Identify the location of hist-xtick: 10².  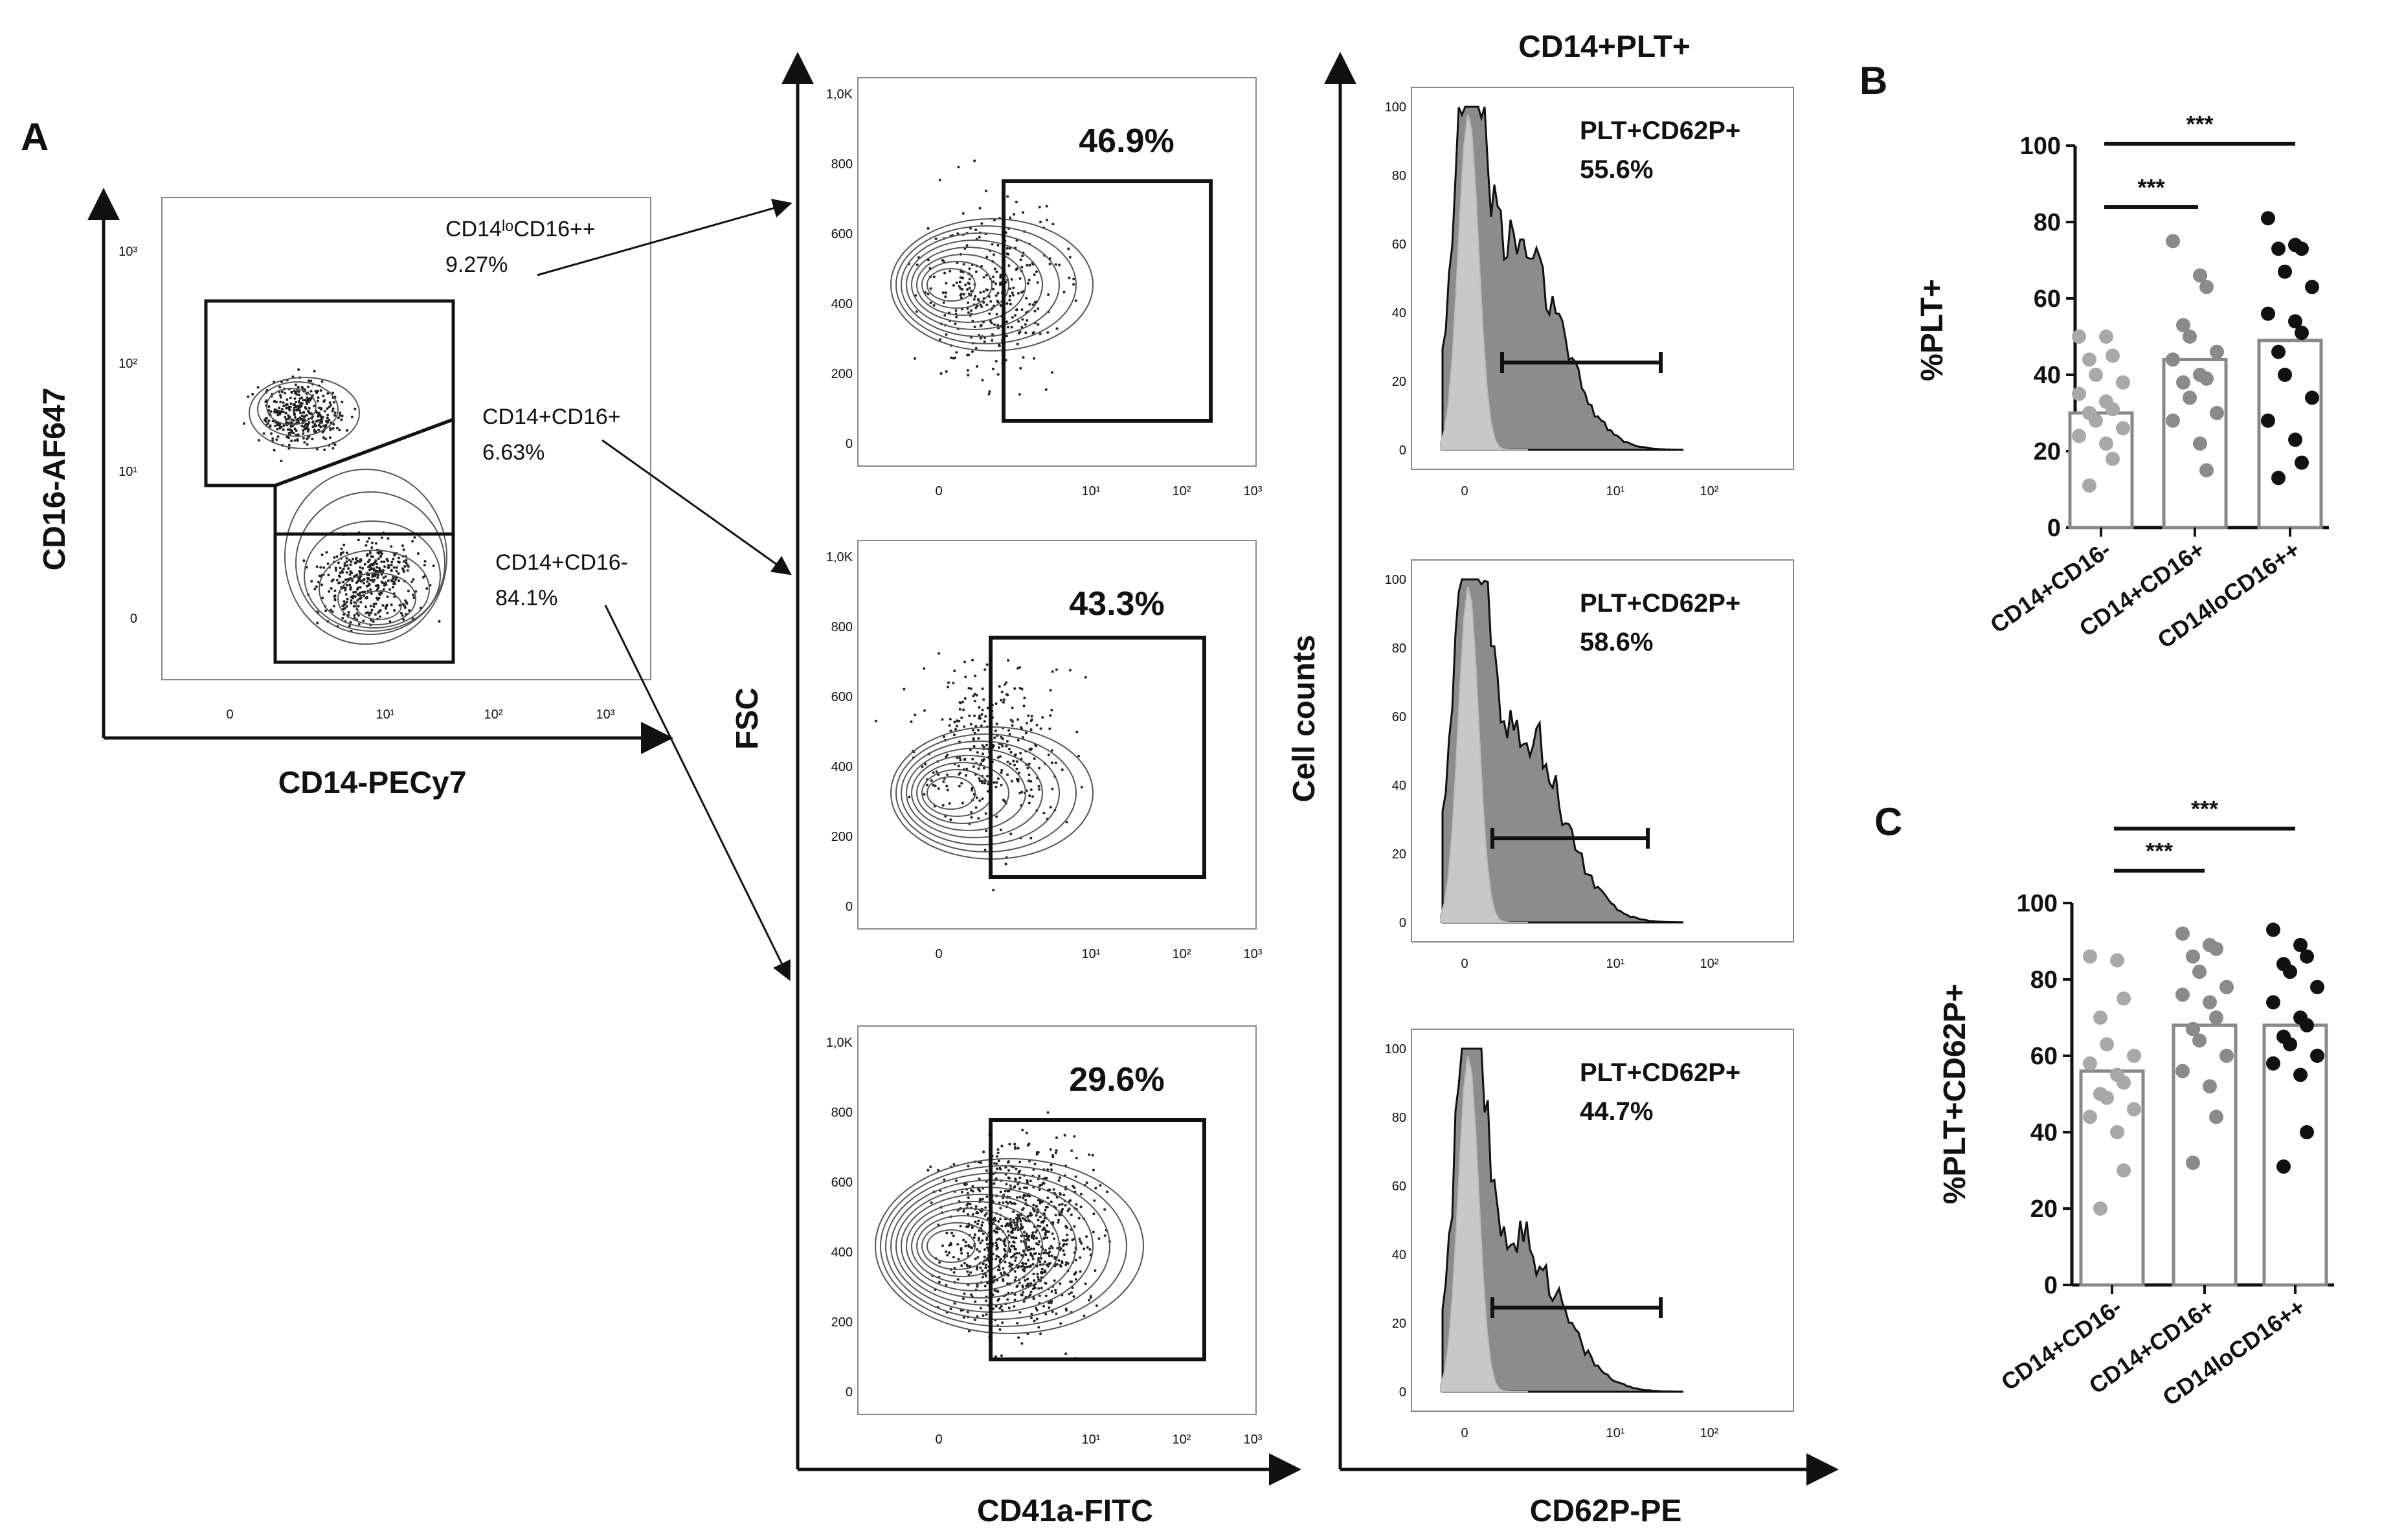
(1709, 964).